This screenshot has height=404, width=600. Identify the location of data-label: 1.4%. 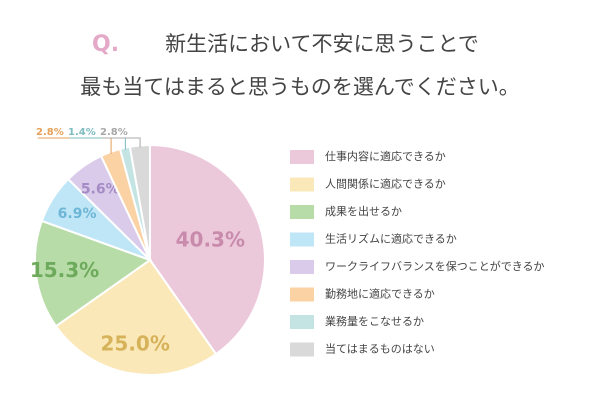
(82, 132).